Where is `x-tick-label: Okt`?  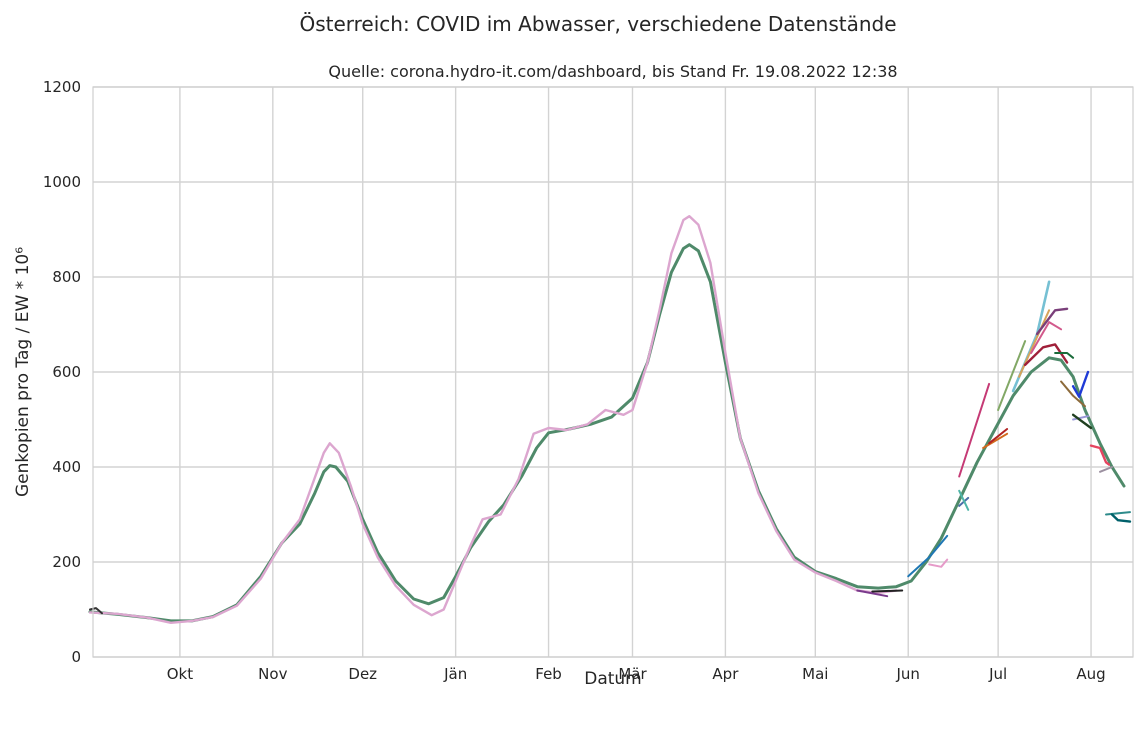 x-tick-label: Okt is located at coordinates (180, 674).